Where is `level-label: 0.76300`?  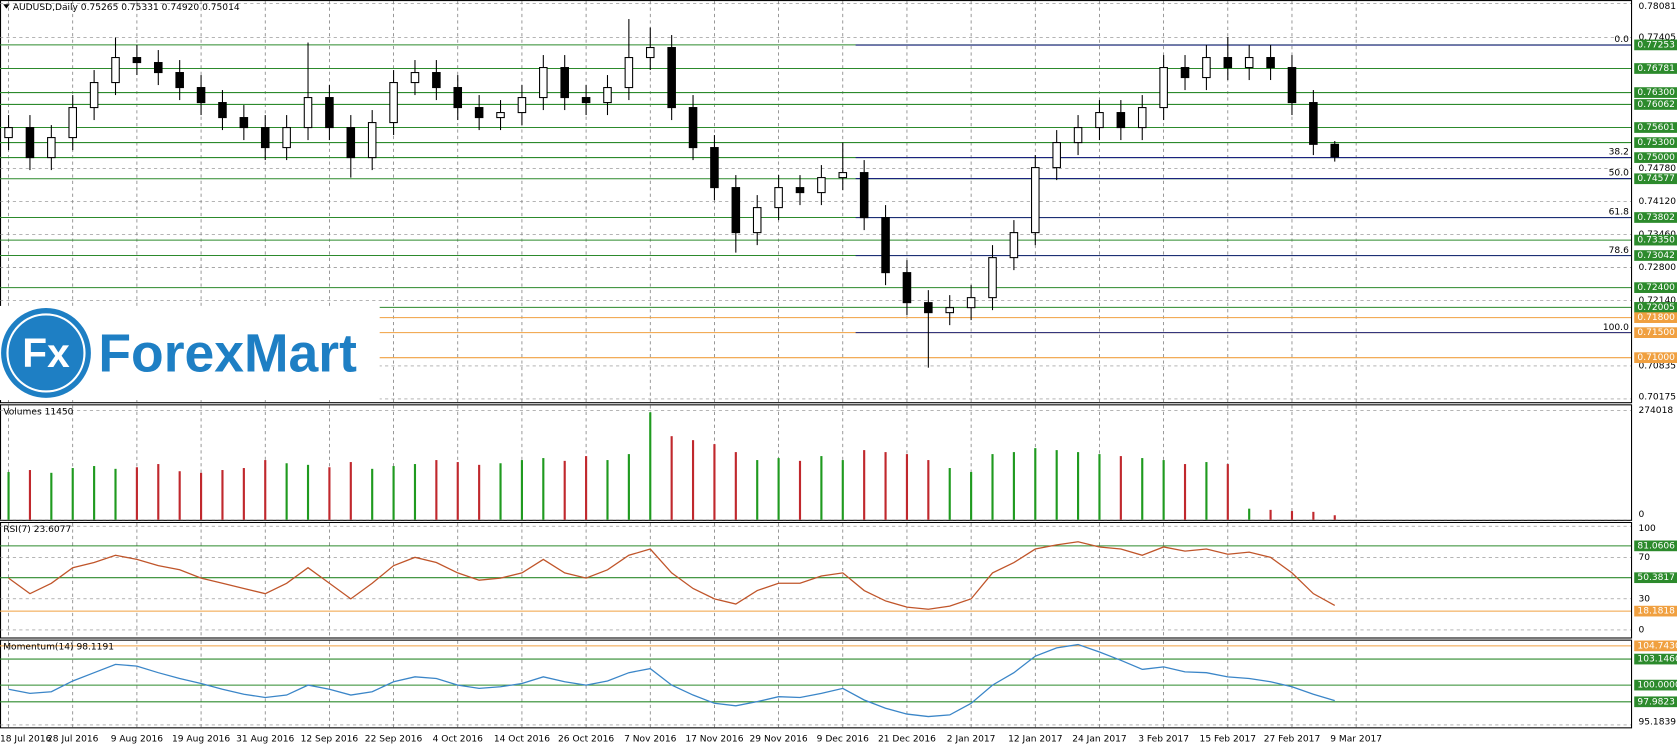
level-label: 0.76300 is located at coordinates (1656, 93).